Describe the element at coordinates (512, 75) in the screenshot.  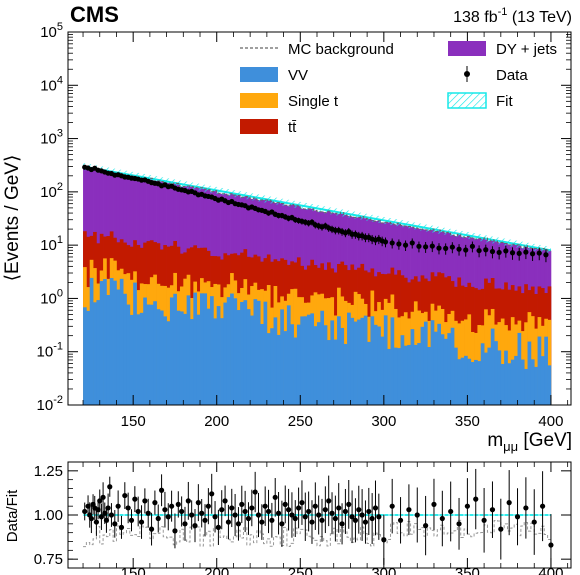
I see `legend-label: Data` at that location.